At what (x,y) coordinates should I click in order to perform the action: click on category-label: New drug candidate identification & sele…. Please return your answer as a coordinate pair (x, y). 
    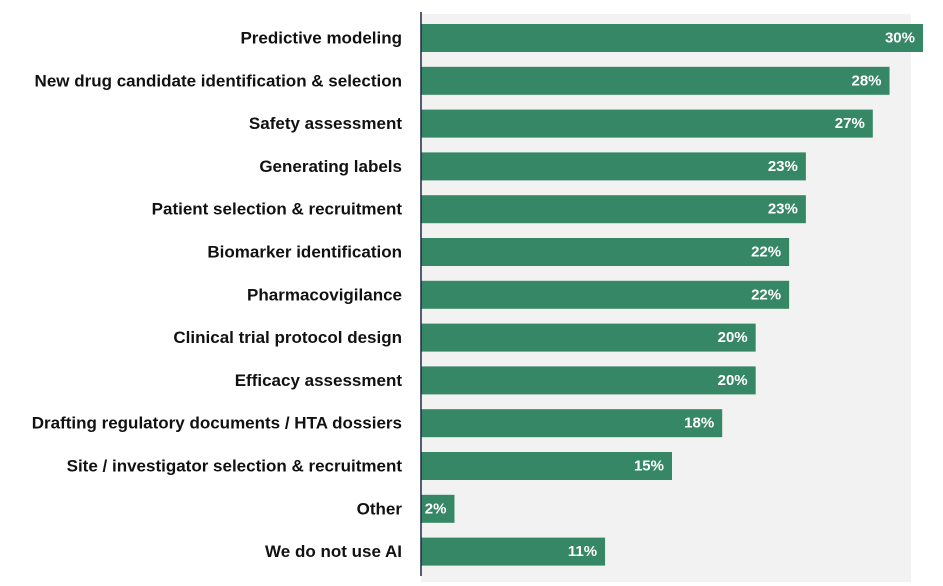
    Looking at the image, I should click on (218, 80).